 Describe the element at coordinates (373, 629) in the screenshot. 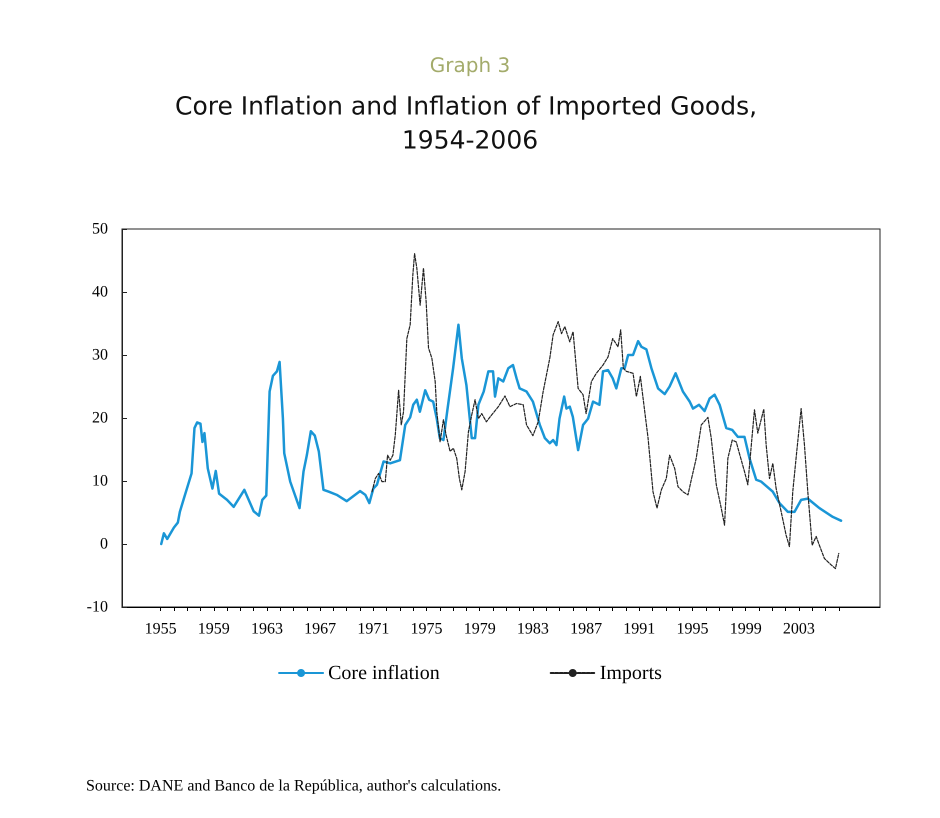

I see `x-tick-label: 1971` at that location.